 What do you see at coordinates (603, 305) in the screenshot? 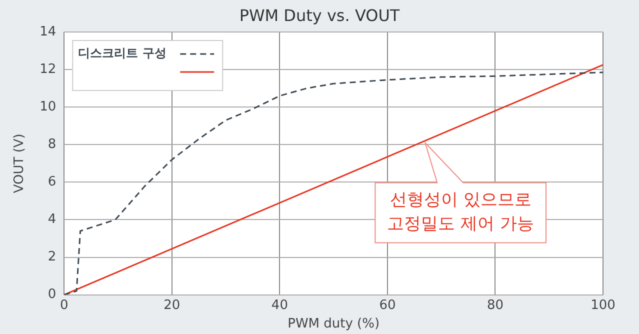
I see `x-tick-label: 100` at bounding box center [603, 305].